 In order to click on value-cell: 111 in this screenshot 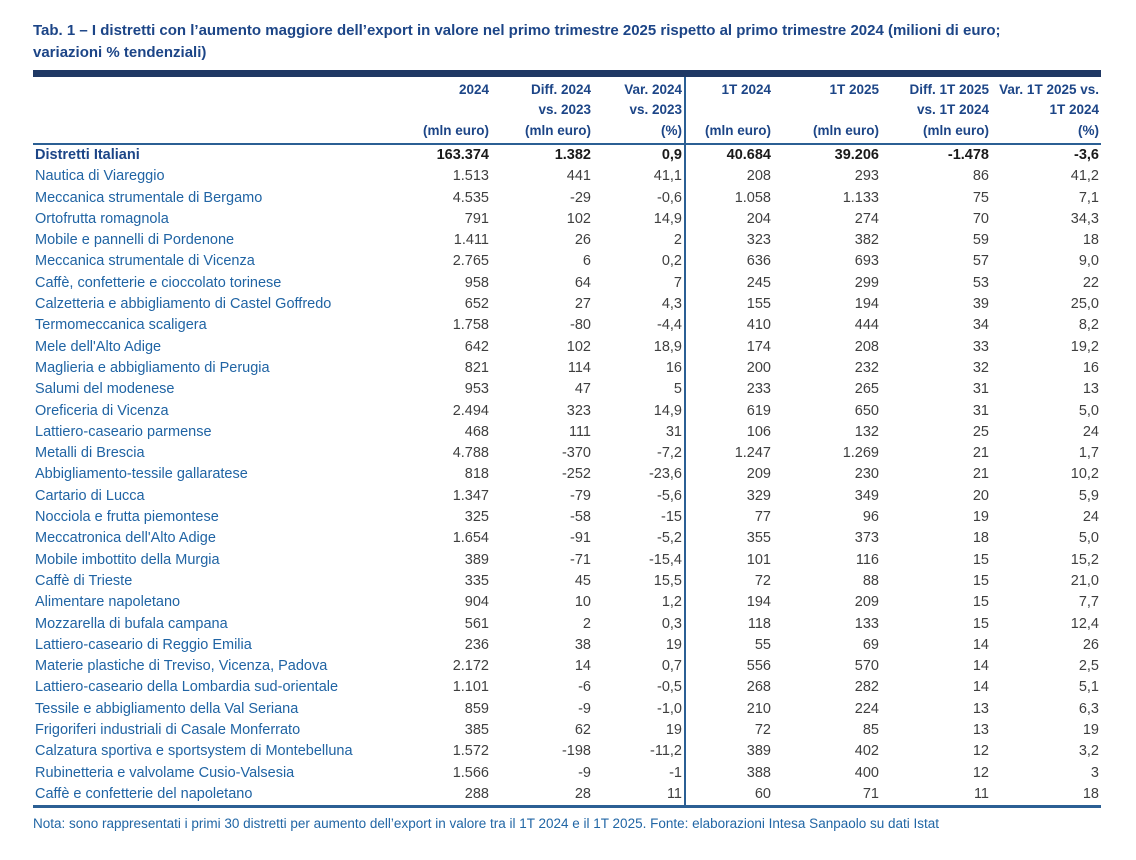, I will do `click(579, 431)`.